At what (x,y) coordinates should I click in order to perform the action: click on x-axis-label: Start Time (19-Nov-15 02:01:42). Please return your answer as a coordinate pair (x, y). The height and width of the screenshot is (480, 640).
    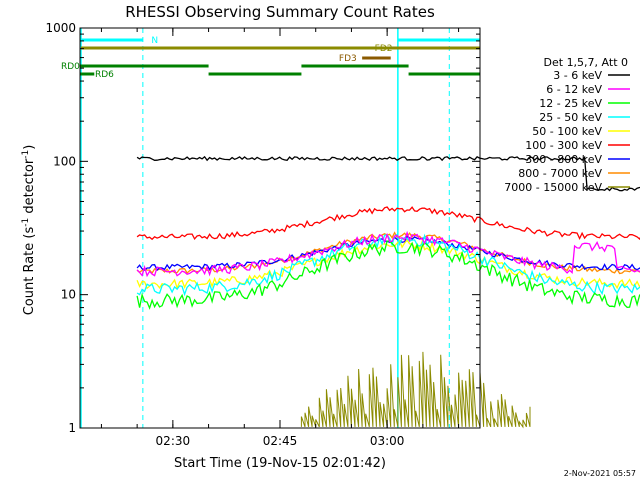
    Looking at the image, I should click on (280, 463).